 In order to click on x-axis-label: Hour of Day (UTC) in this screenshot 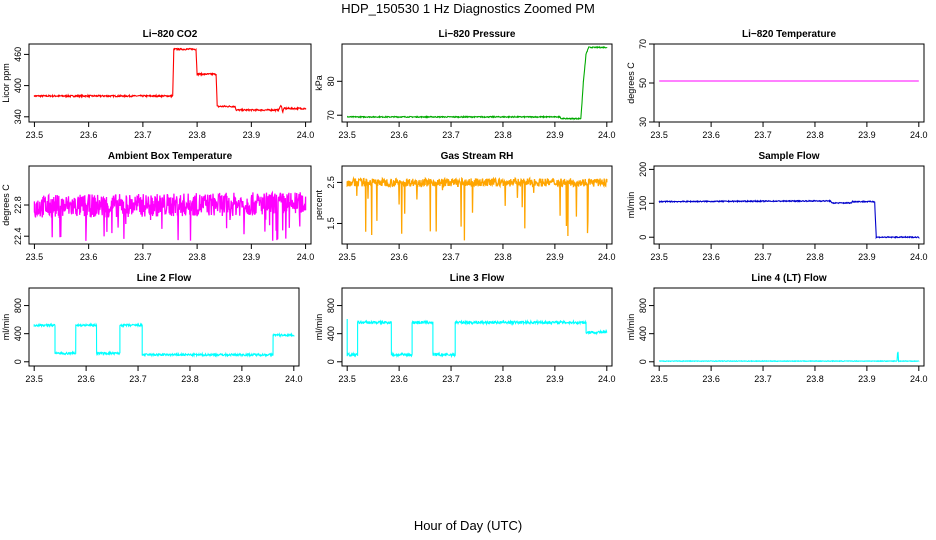, I will do `click(468, 525)`.